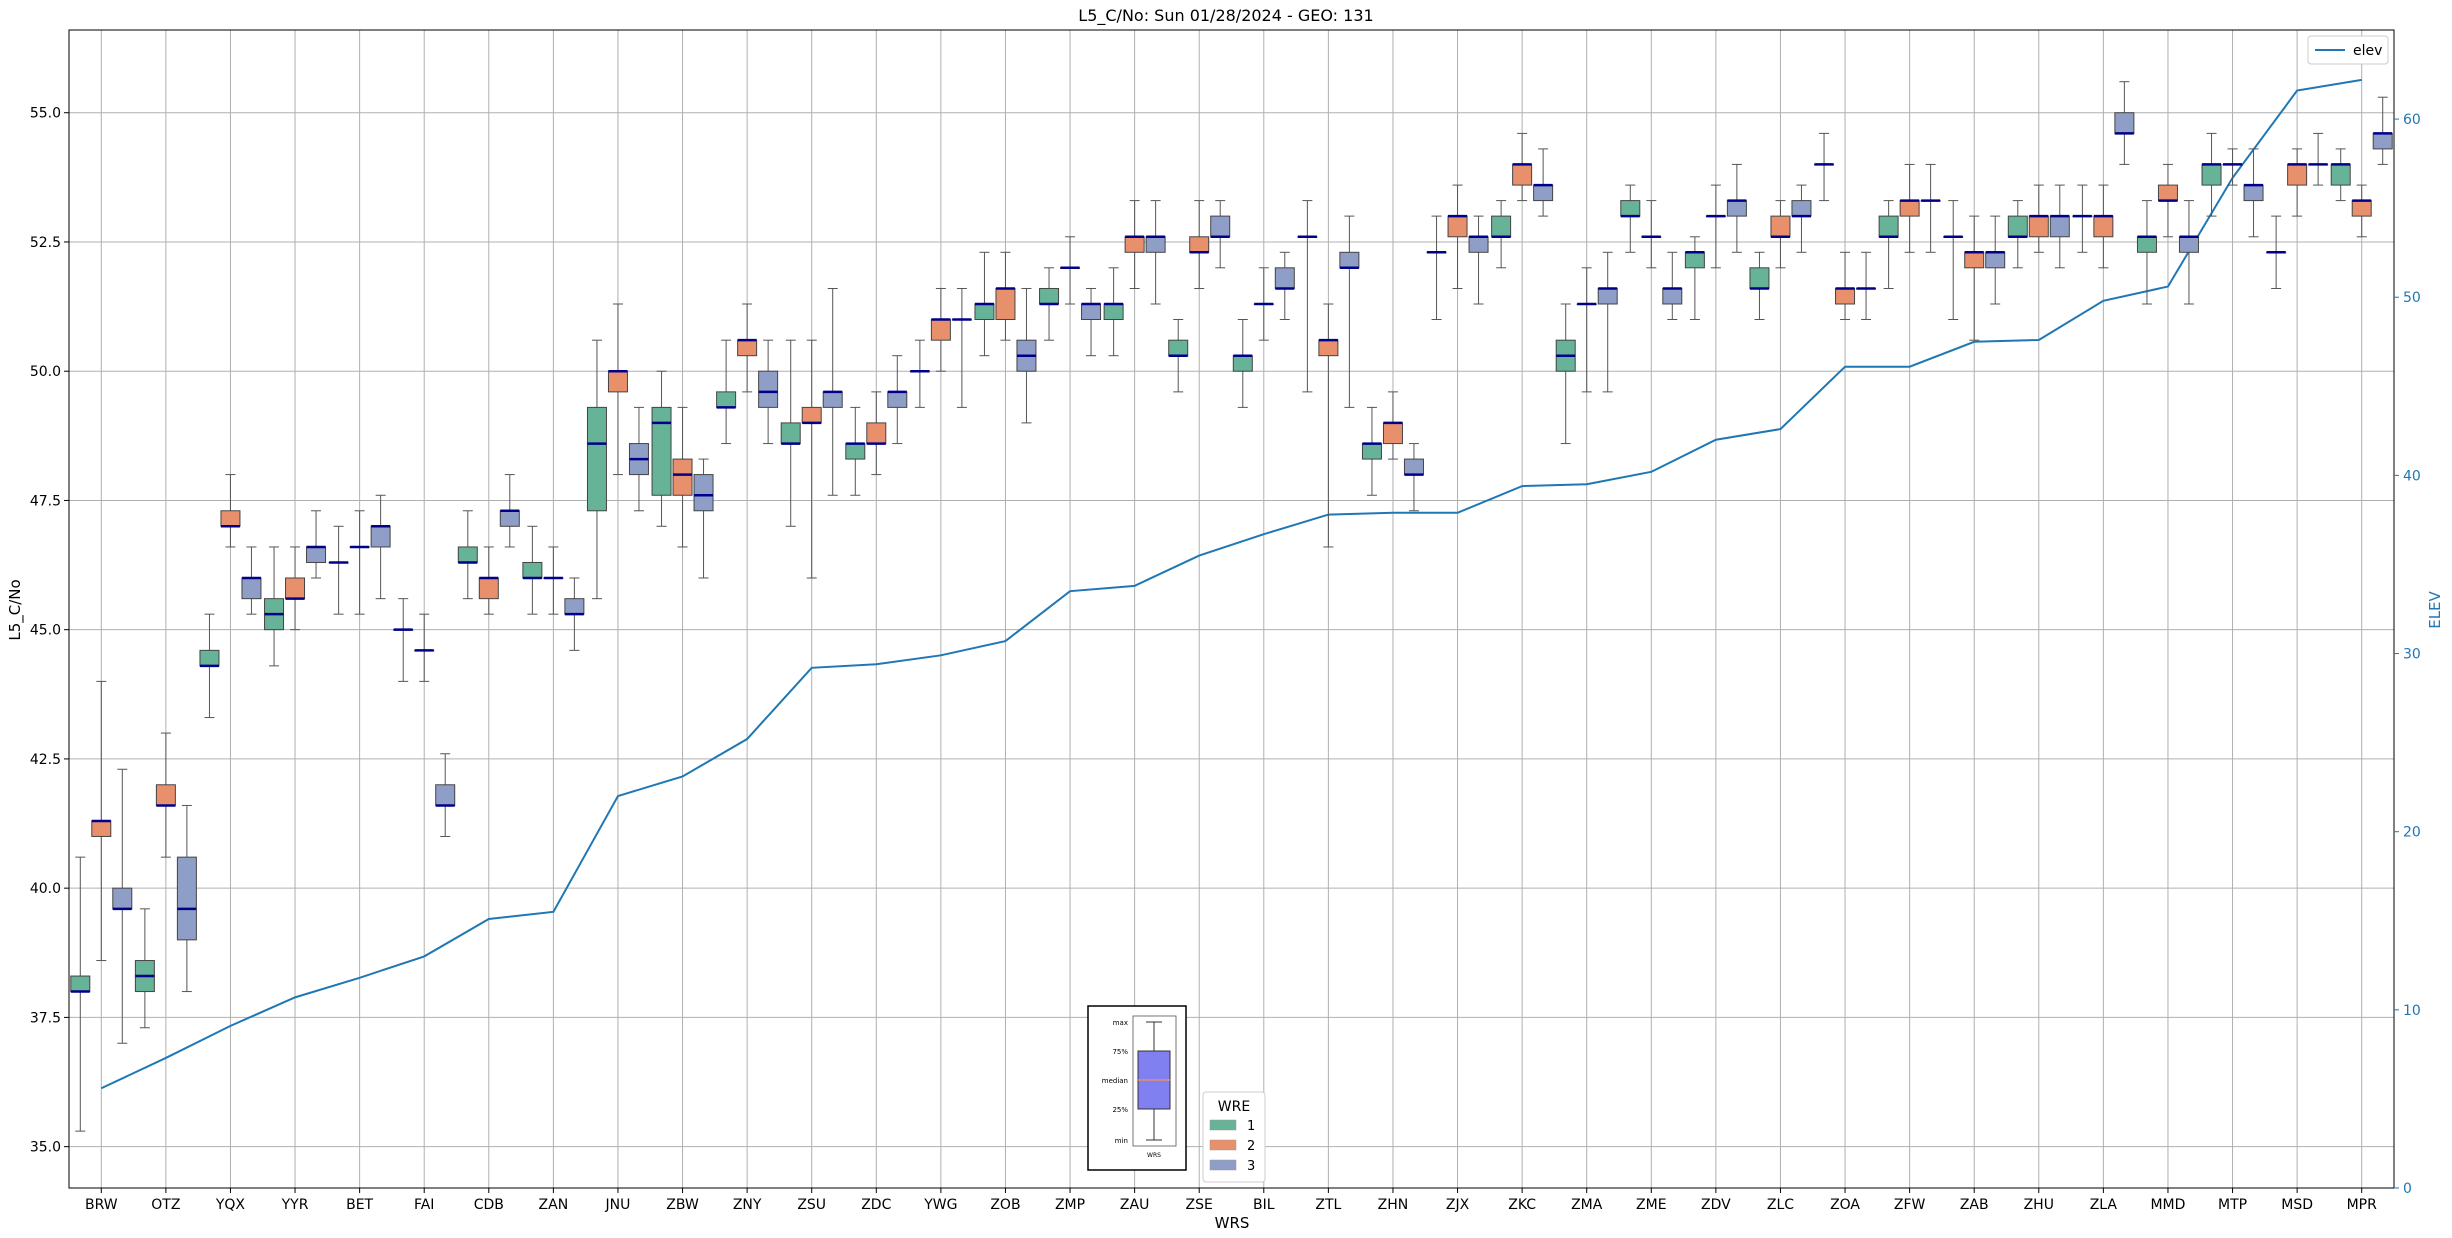  I want to click on box-ztl-wre1, so click(1307, 296).